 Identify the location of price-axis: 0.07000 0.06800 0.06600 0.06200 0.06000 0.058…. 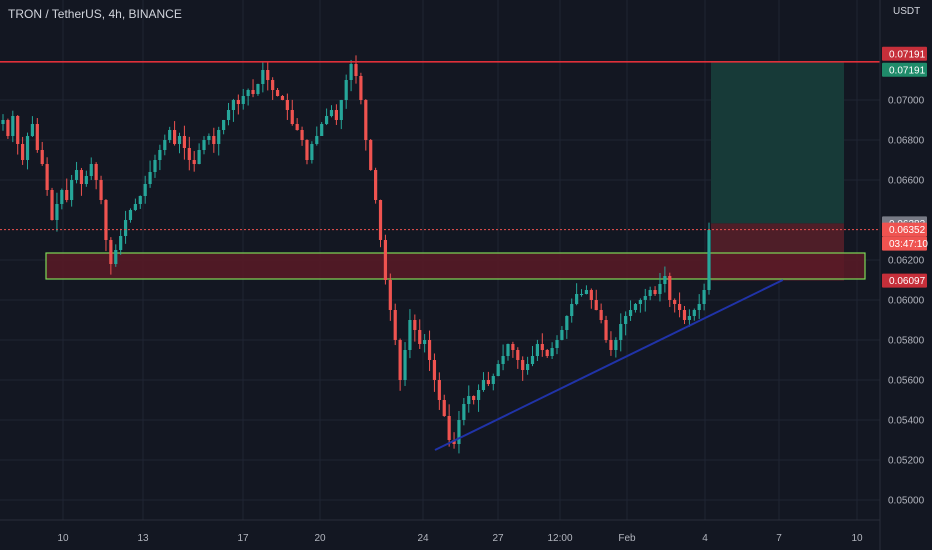
(906, 301).